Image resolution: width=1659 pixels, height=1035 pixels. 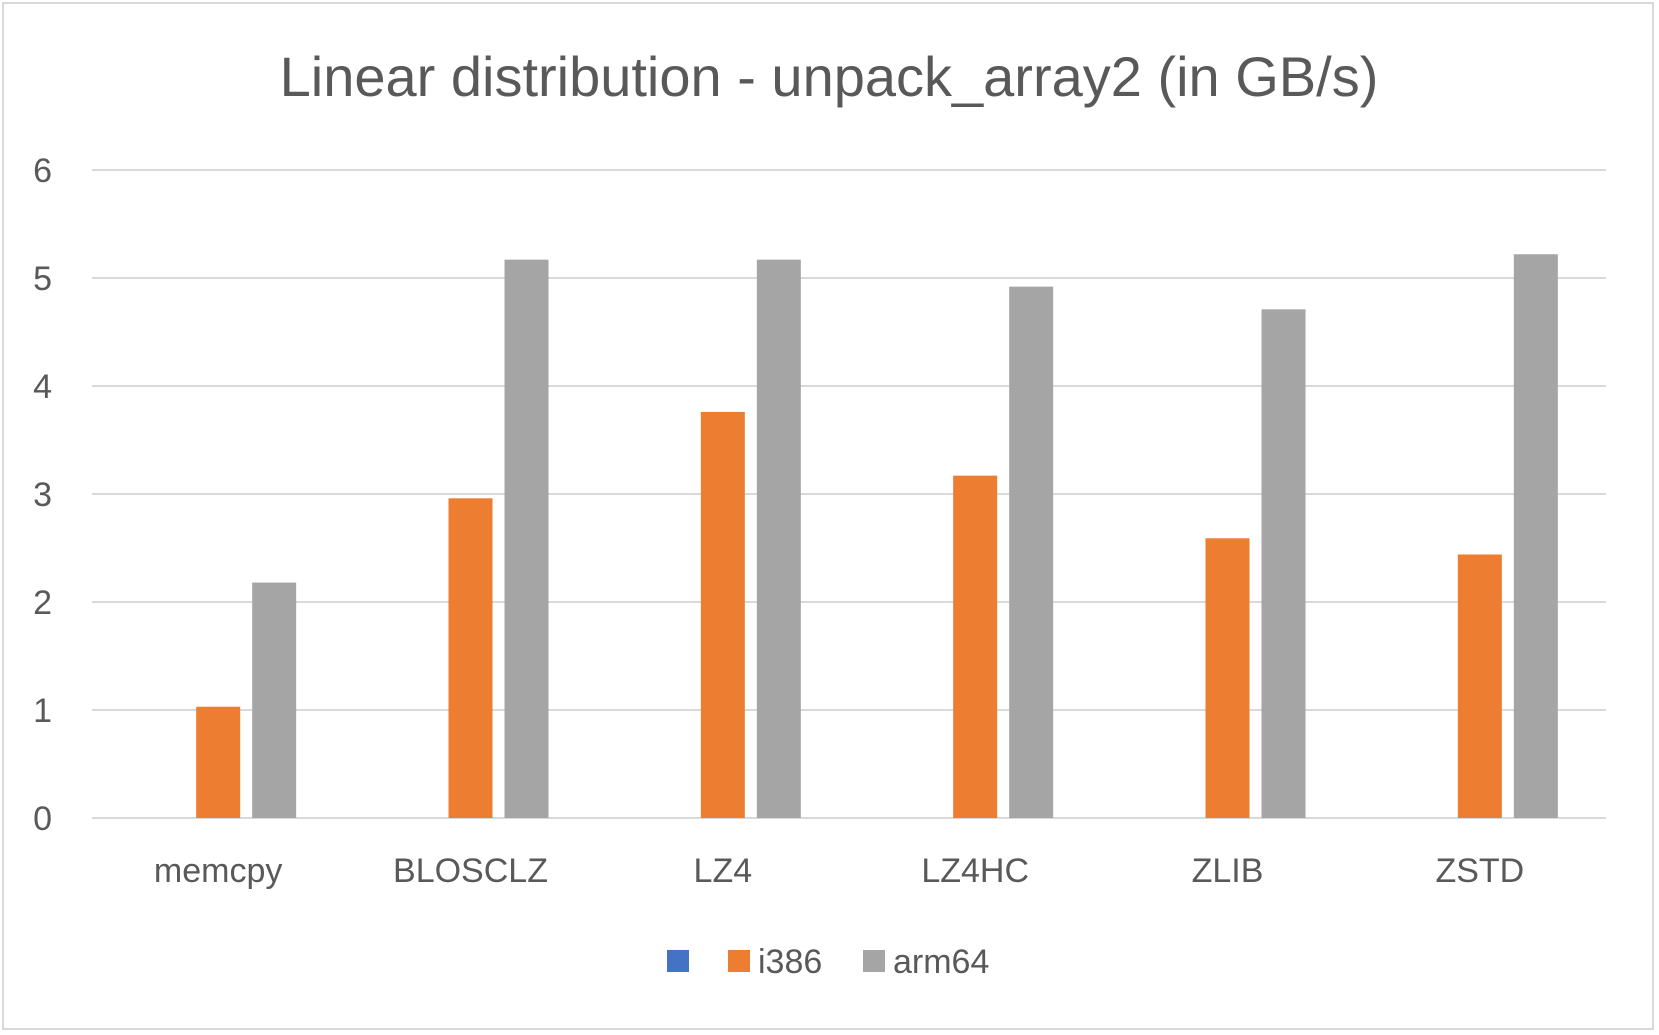 I want to click on bar-i386-memcpy, so click(x=218, y=762).